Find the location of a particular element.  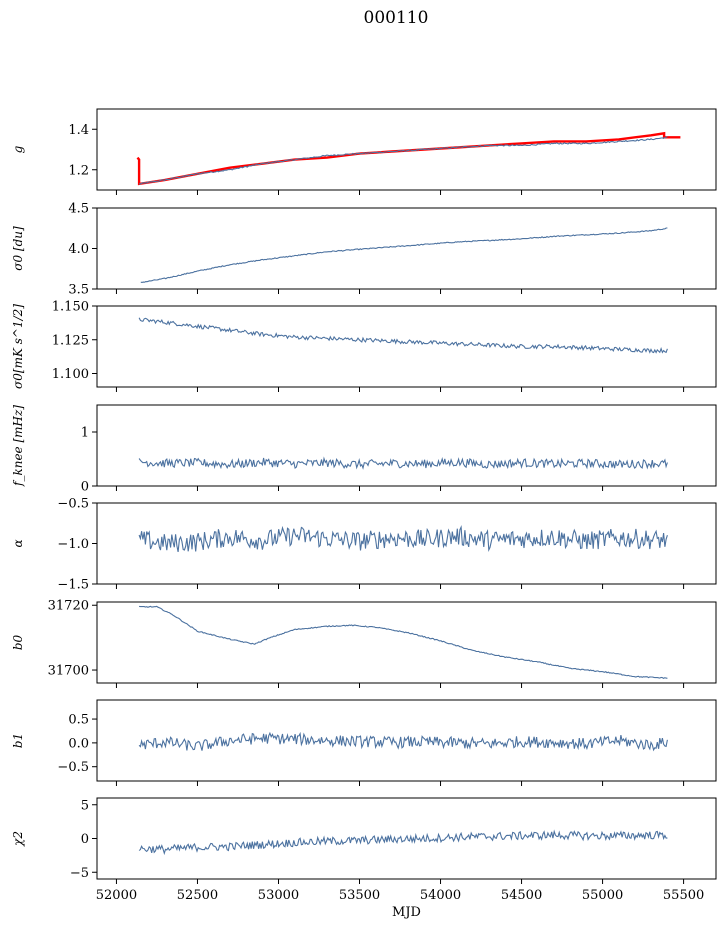

y-tick-label: −1.0 is located at coordinates (73, 544).